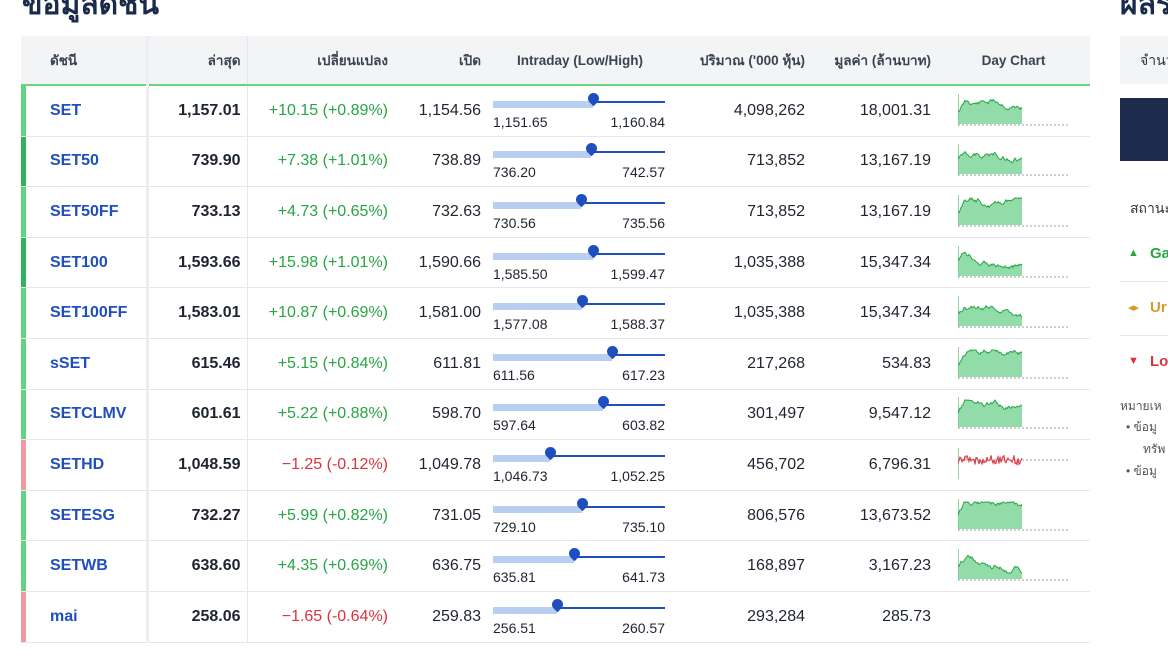 The width and height of the screenshot is (1168, 657). What do you see at coordinates (66, 110) in the screenshot?
I see `index-name: SET` at bounding box center [66, 110].